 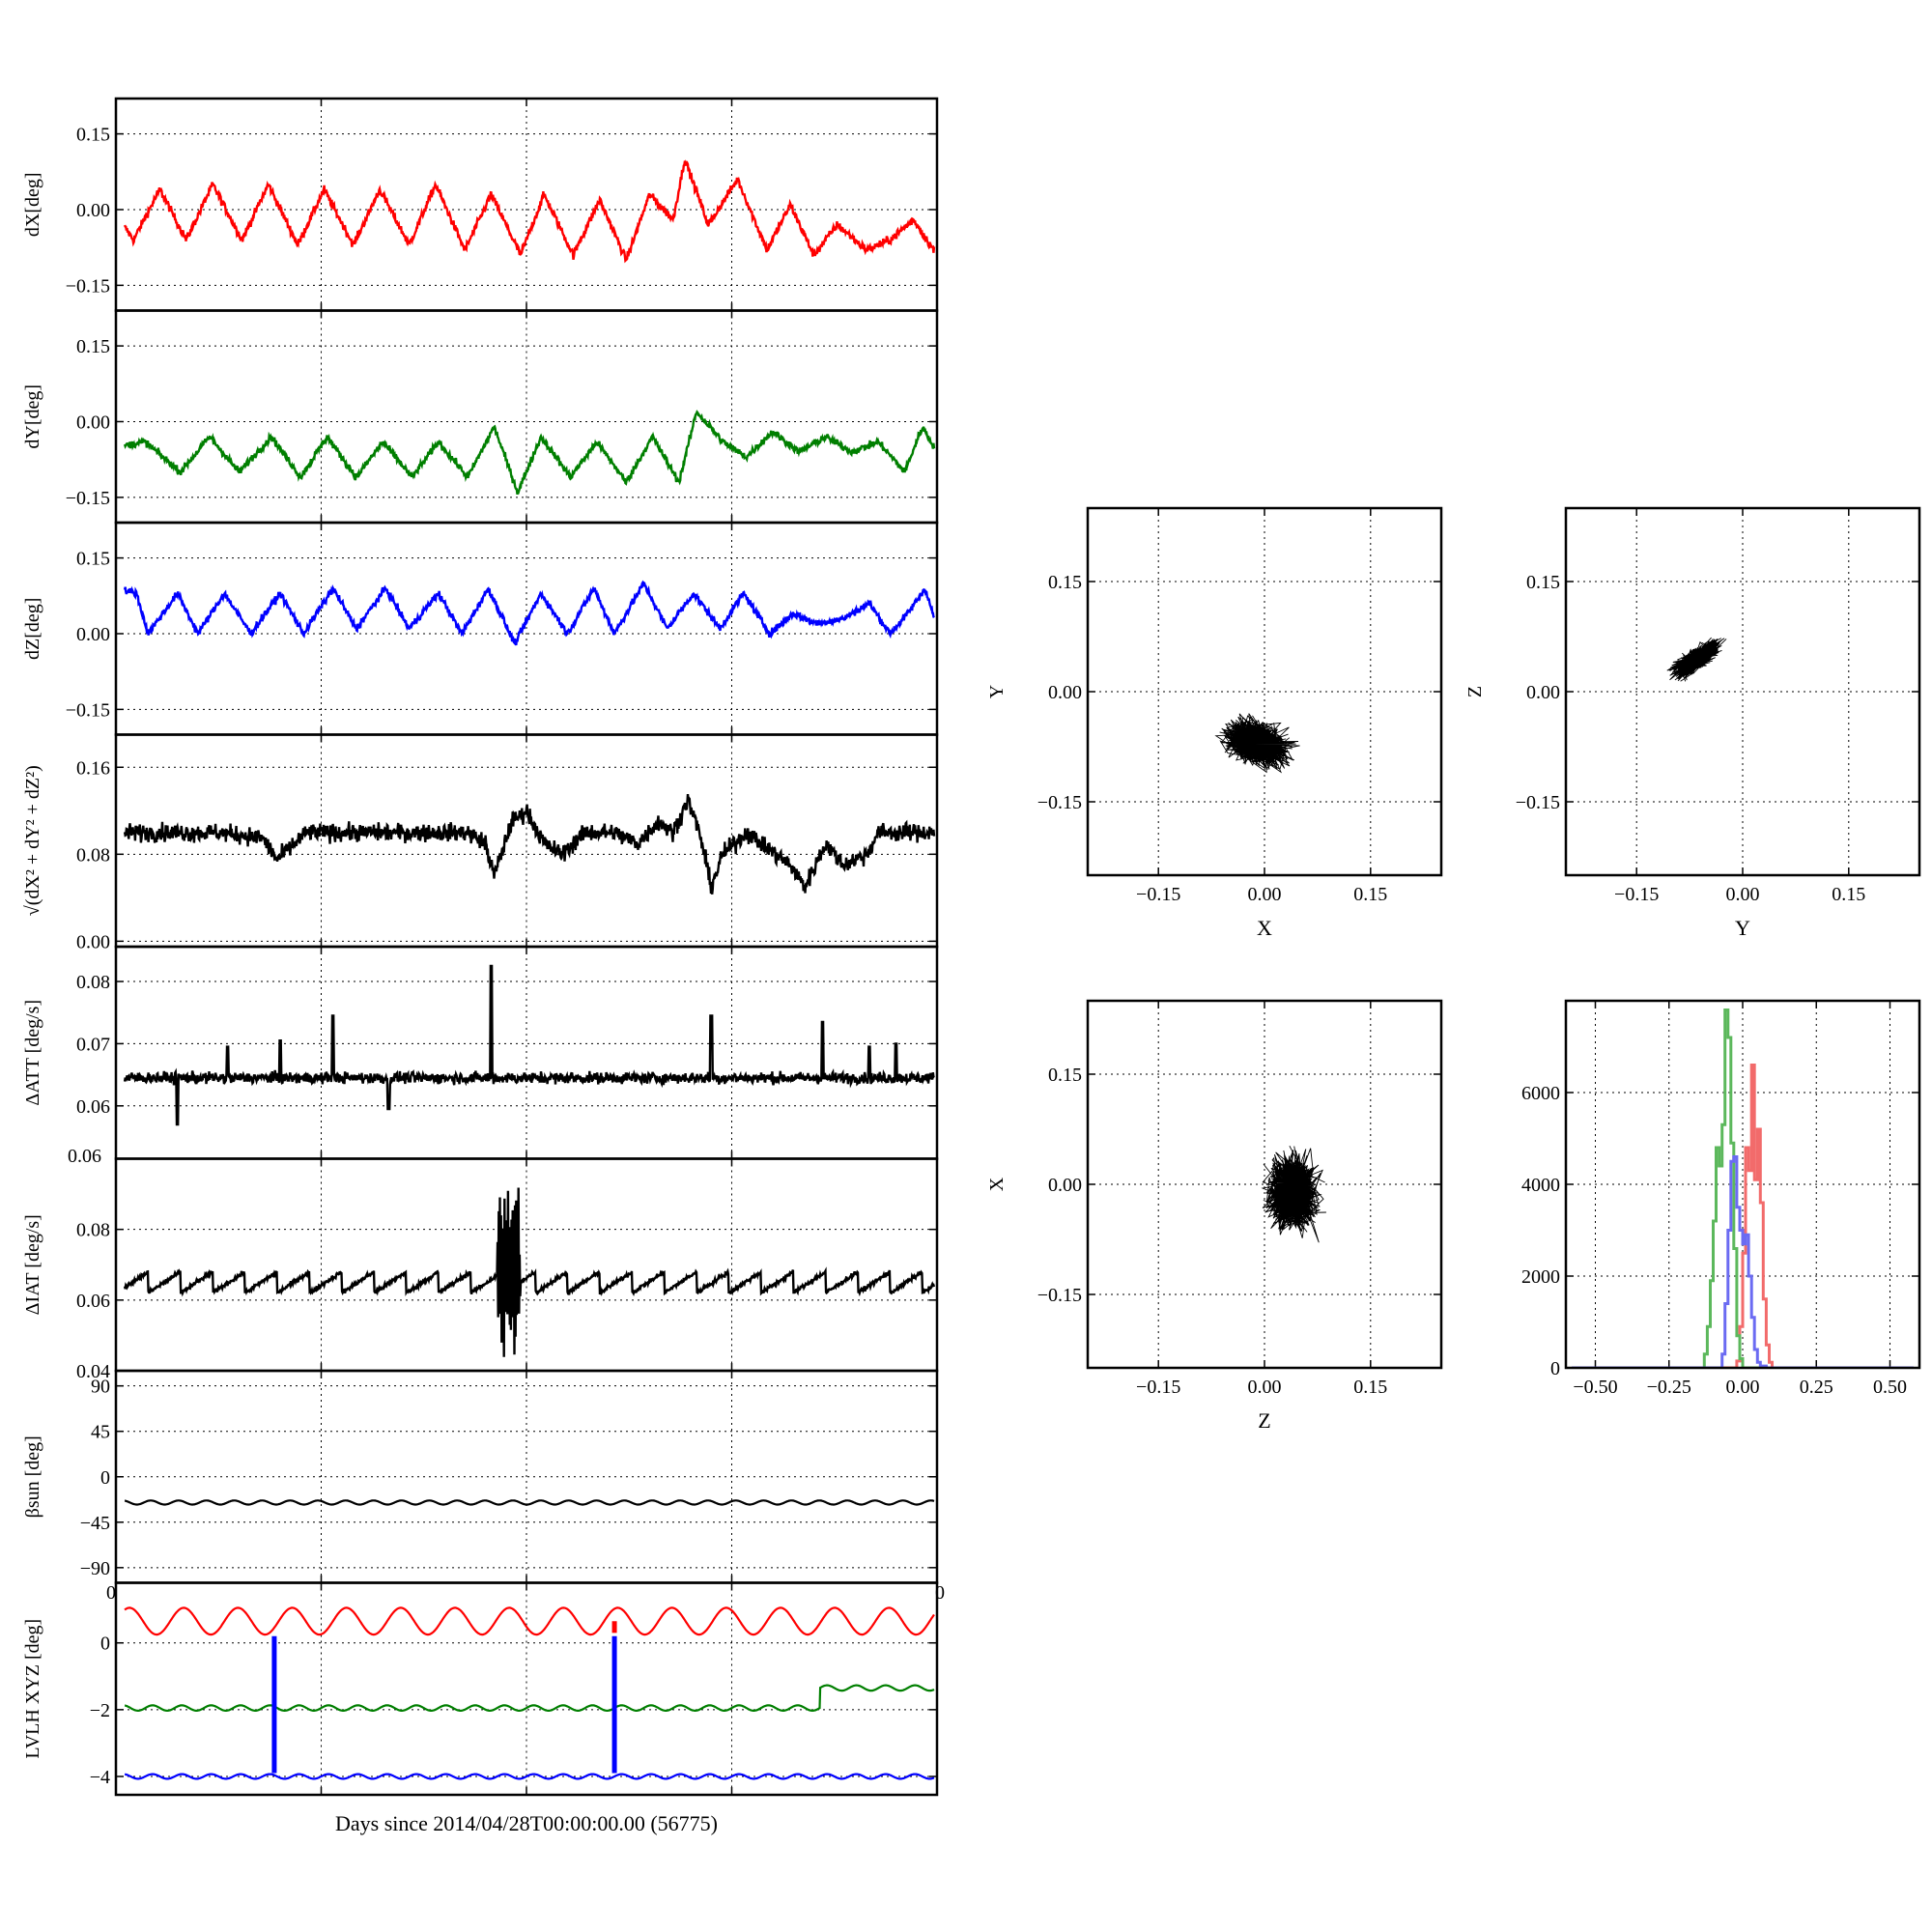 What do you see at coordinates (529, 1698) in the screenshot?
I see `series-line-Y` at bounding box center [529, 1698].